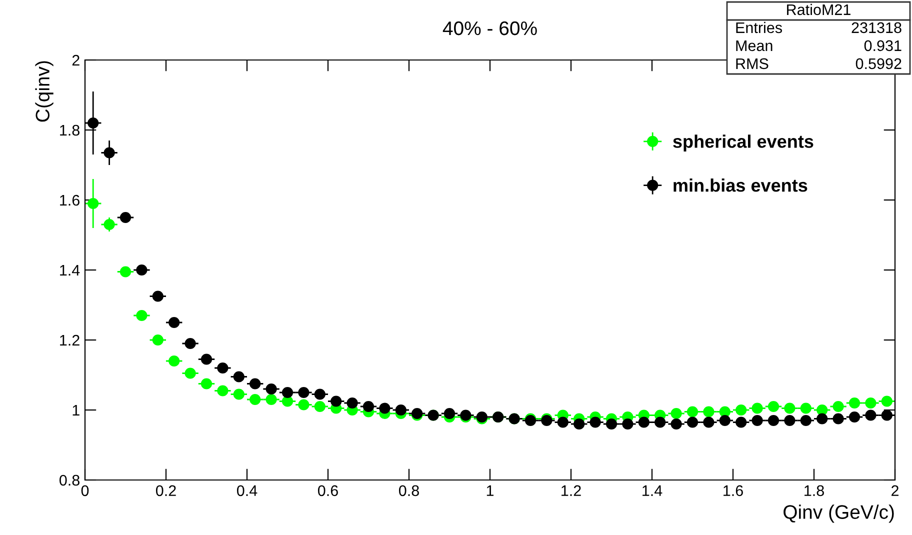  Describe the element at coordinates (752, 64) in the screenshot. I see `annotation: RMS` at that location.